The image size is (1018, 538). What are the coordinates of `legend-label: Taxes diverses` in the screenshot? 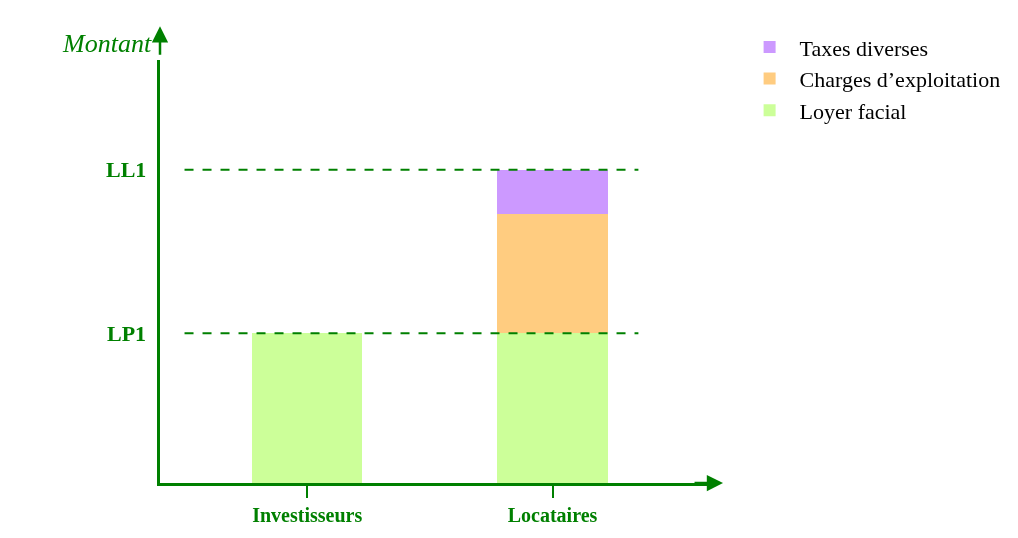 It's located at (864, 48).